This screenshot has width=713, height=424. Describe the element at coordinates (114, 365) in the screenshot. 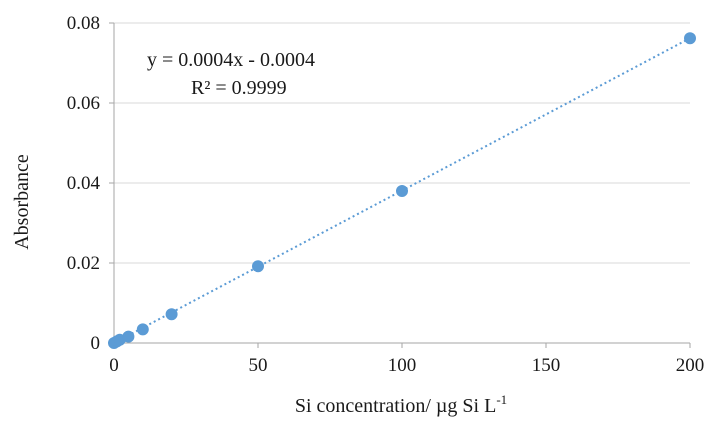

I see `x-tick-label-0: 0` at that location.